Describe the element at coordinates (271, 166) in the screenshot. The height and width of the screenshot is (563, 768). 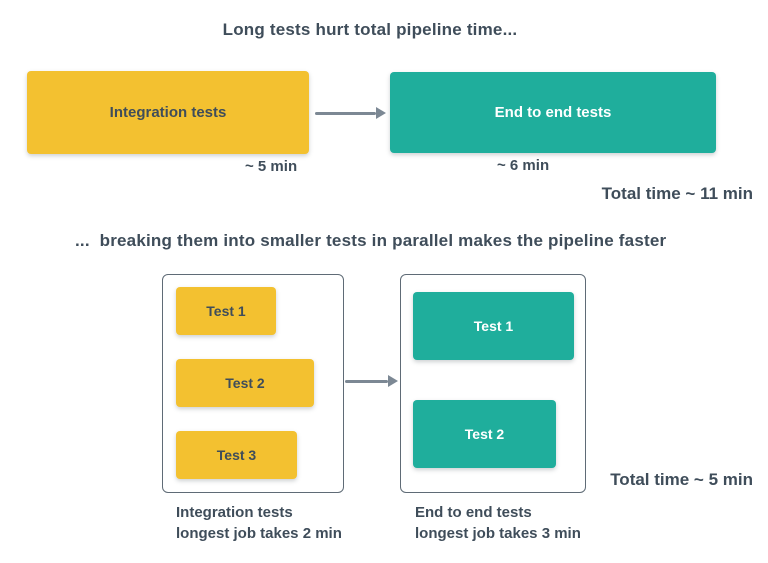
I see `integration-time-label: ~ 5 min` at that location.